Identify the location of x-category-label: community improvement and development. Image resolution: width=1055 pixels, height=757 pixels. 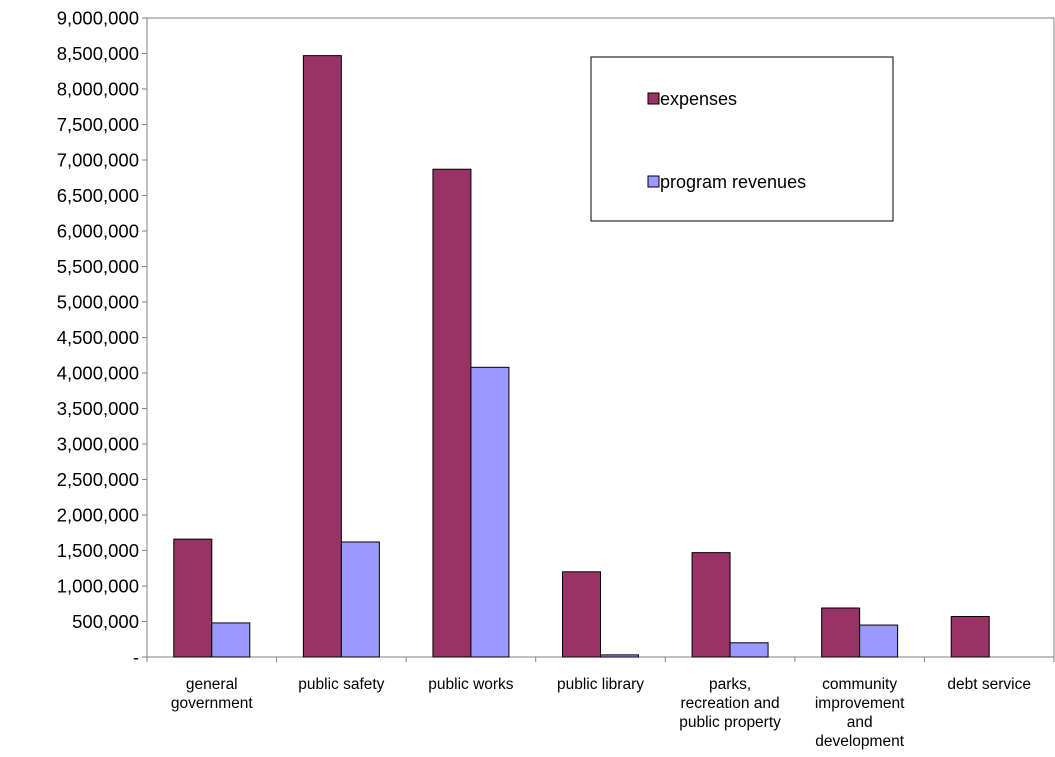
(860, 713).